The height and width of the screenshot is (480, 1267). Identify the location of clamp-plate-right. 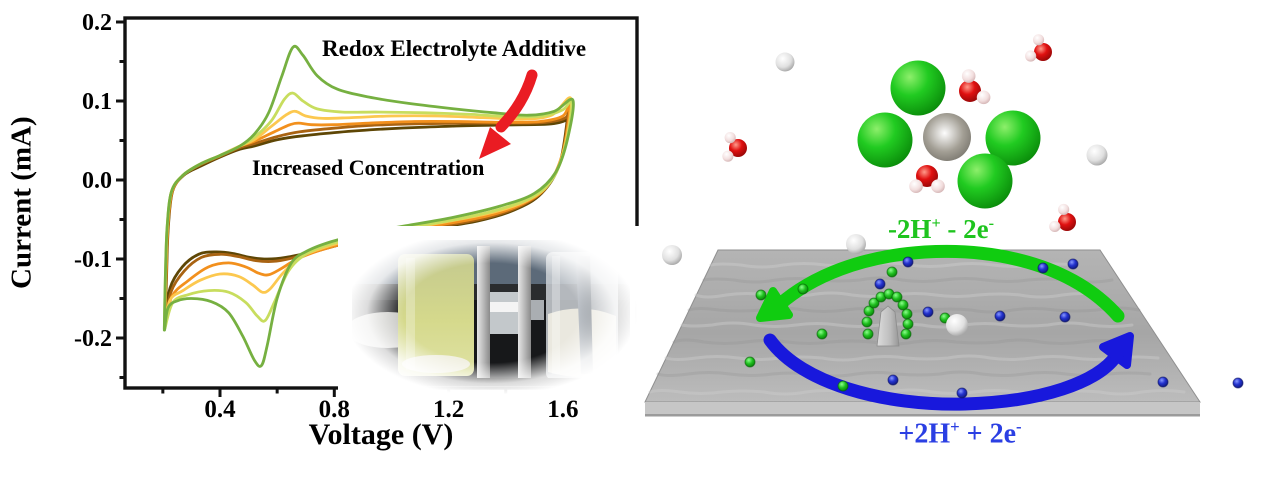
(524, 314).